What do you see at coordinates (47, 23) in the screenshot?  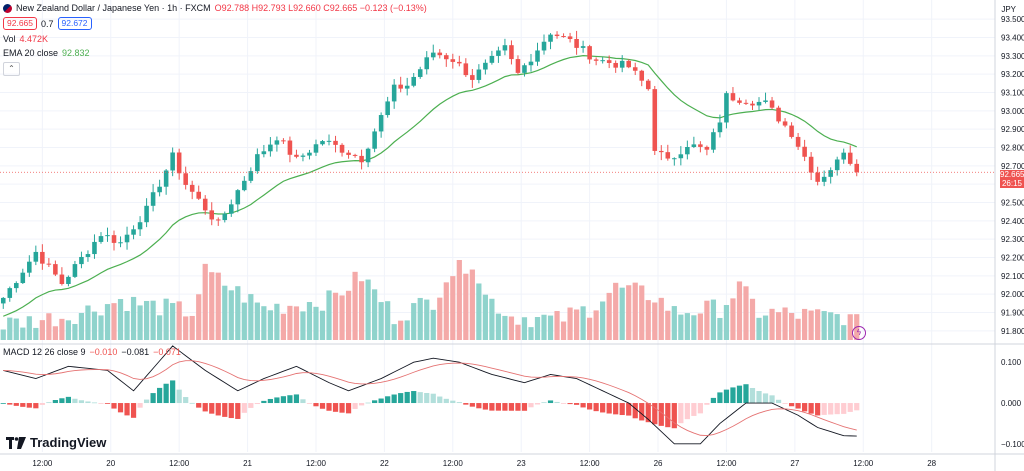 I see `trade-buttons: 92.665 0.7 92.672` at bounding box center [47, 23].